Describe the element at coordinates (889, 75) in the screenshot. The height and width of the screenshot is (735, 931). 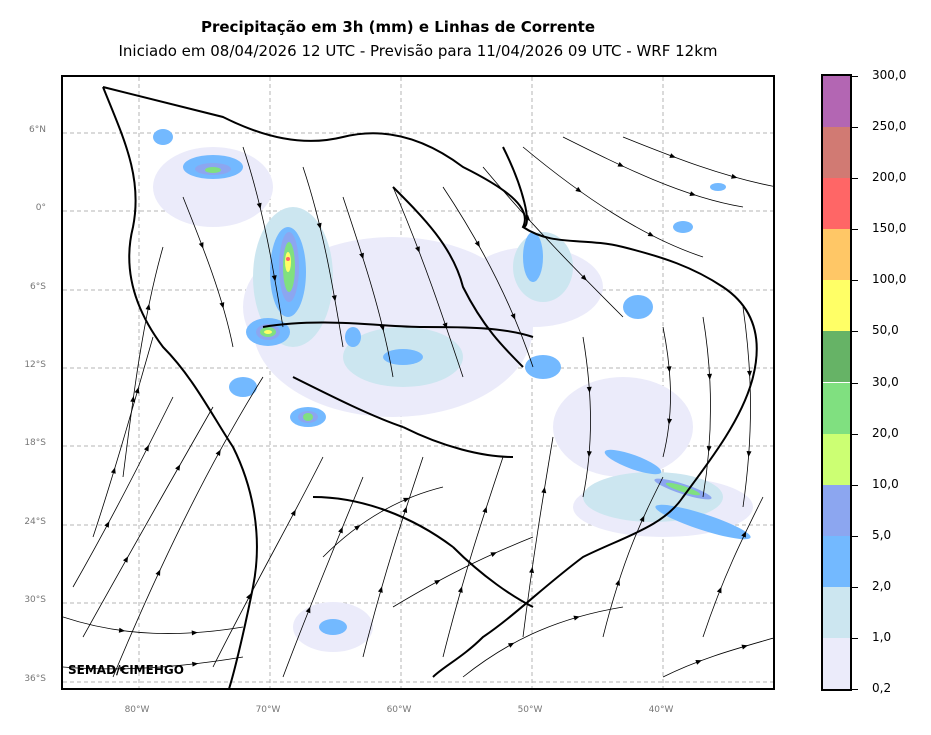
I see `colorbar-label: 300,0` at that location.